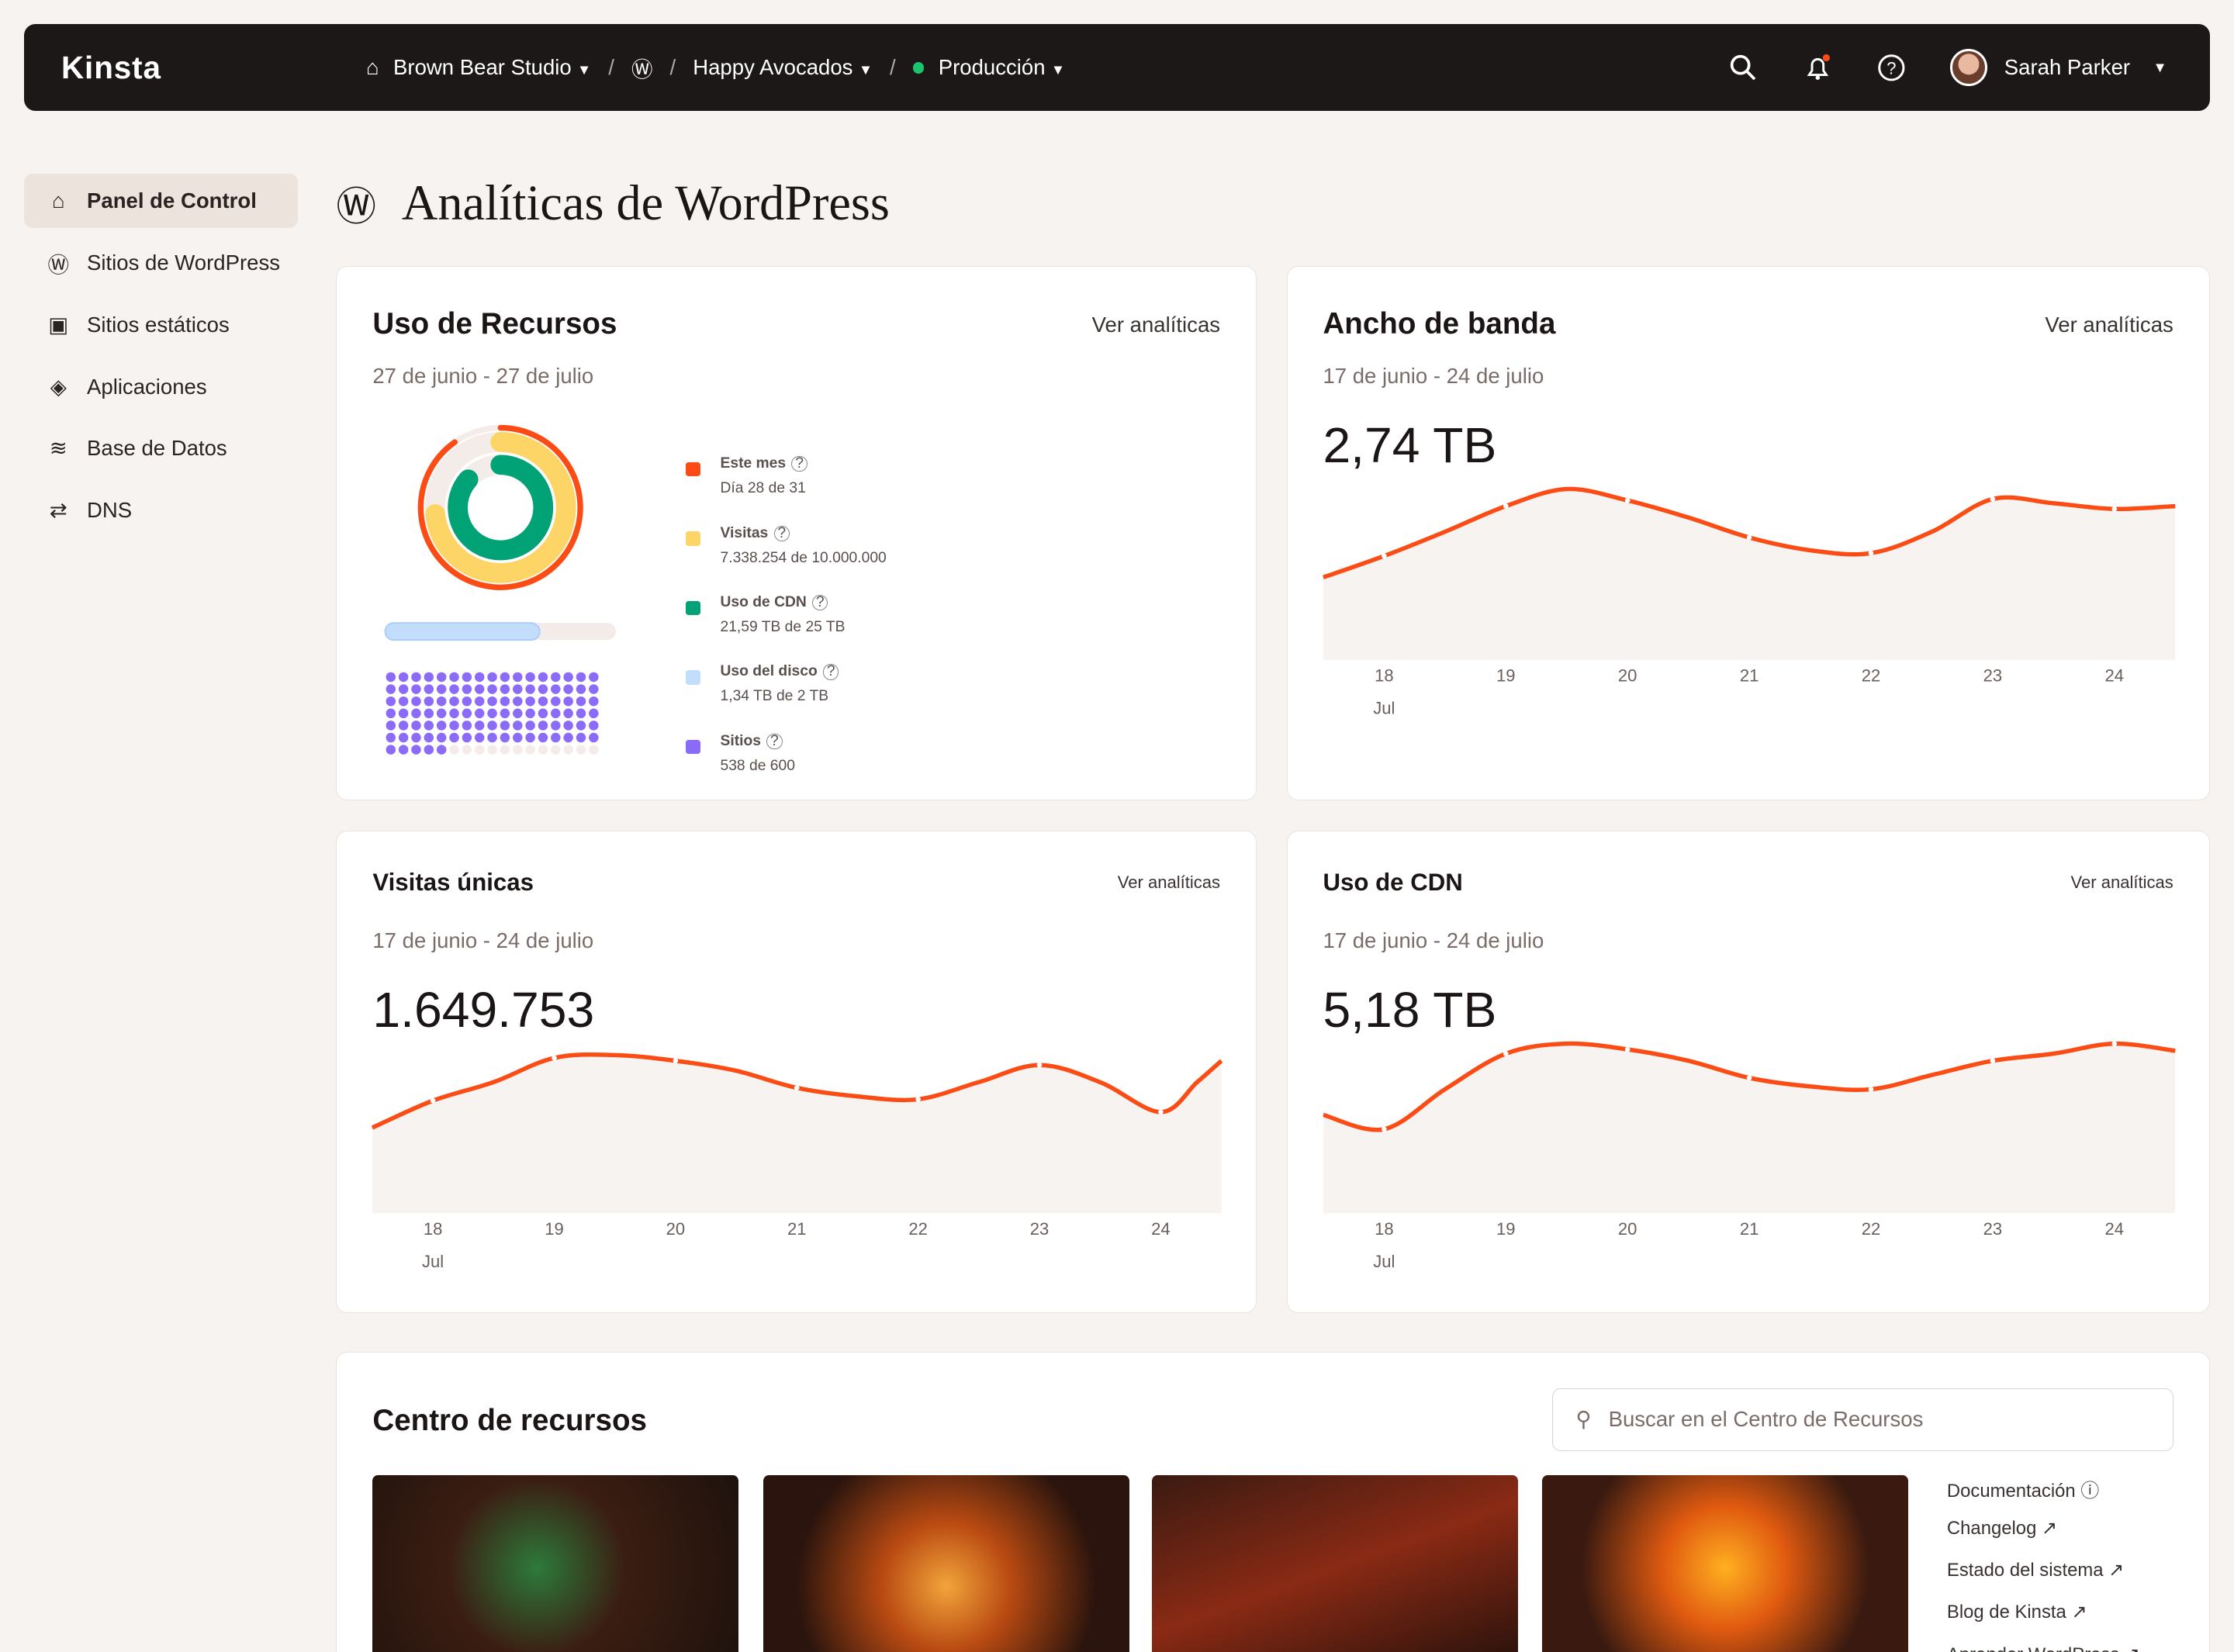 This screenshot has width=2234, height=1652. I want to click on area-fill, so click(797, 1134).